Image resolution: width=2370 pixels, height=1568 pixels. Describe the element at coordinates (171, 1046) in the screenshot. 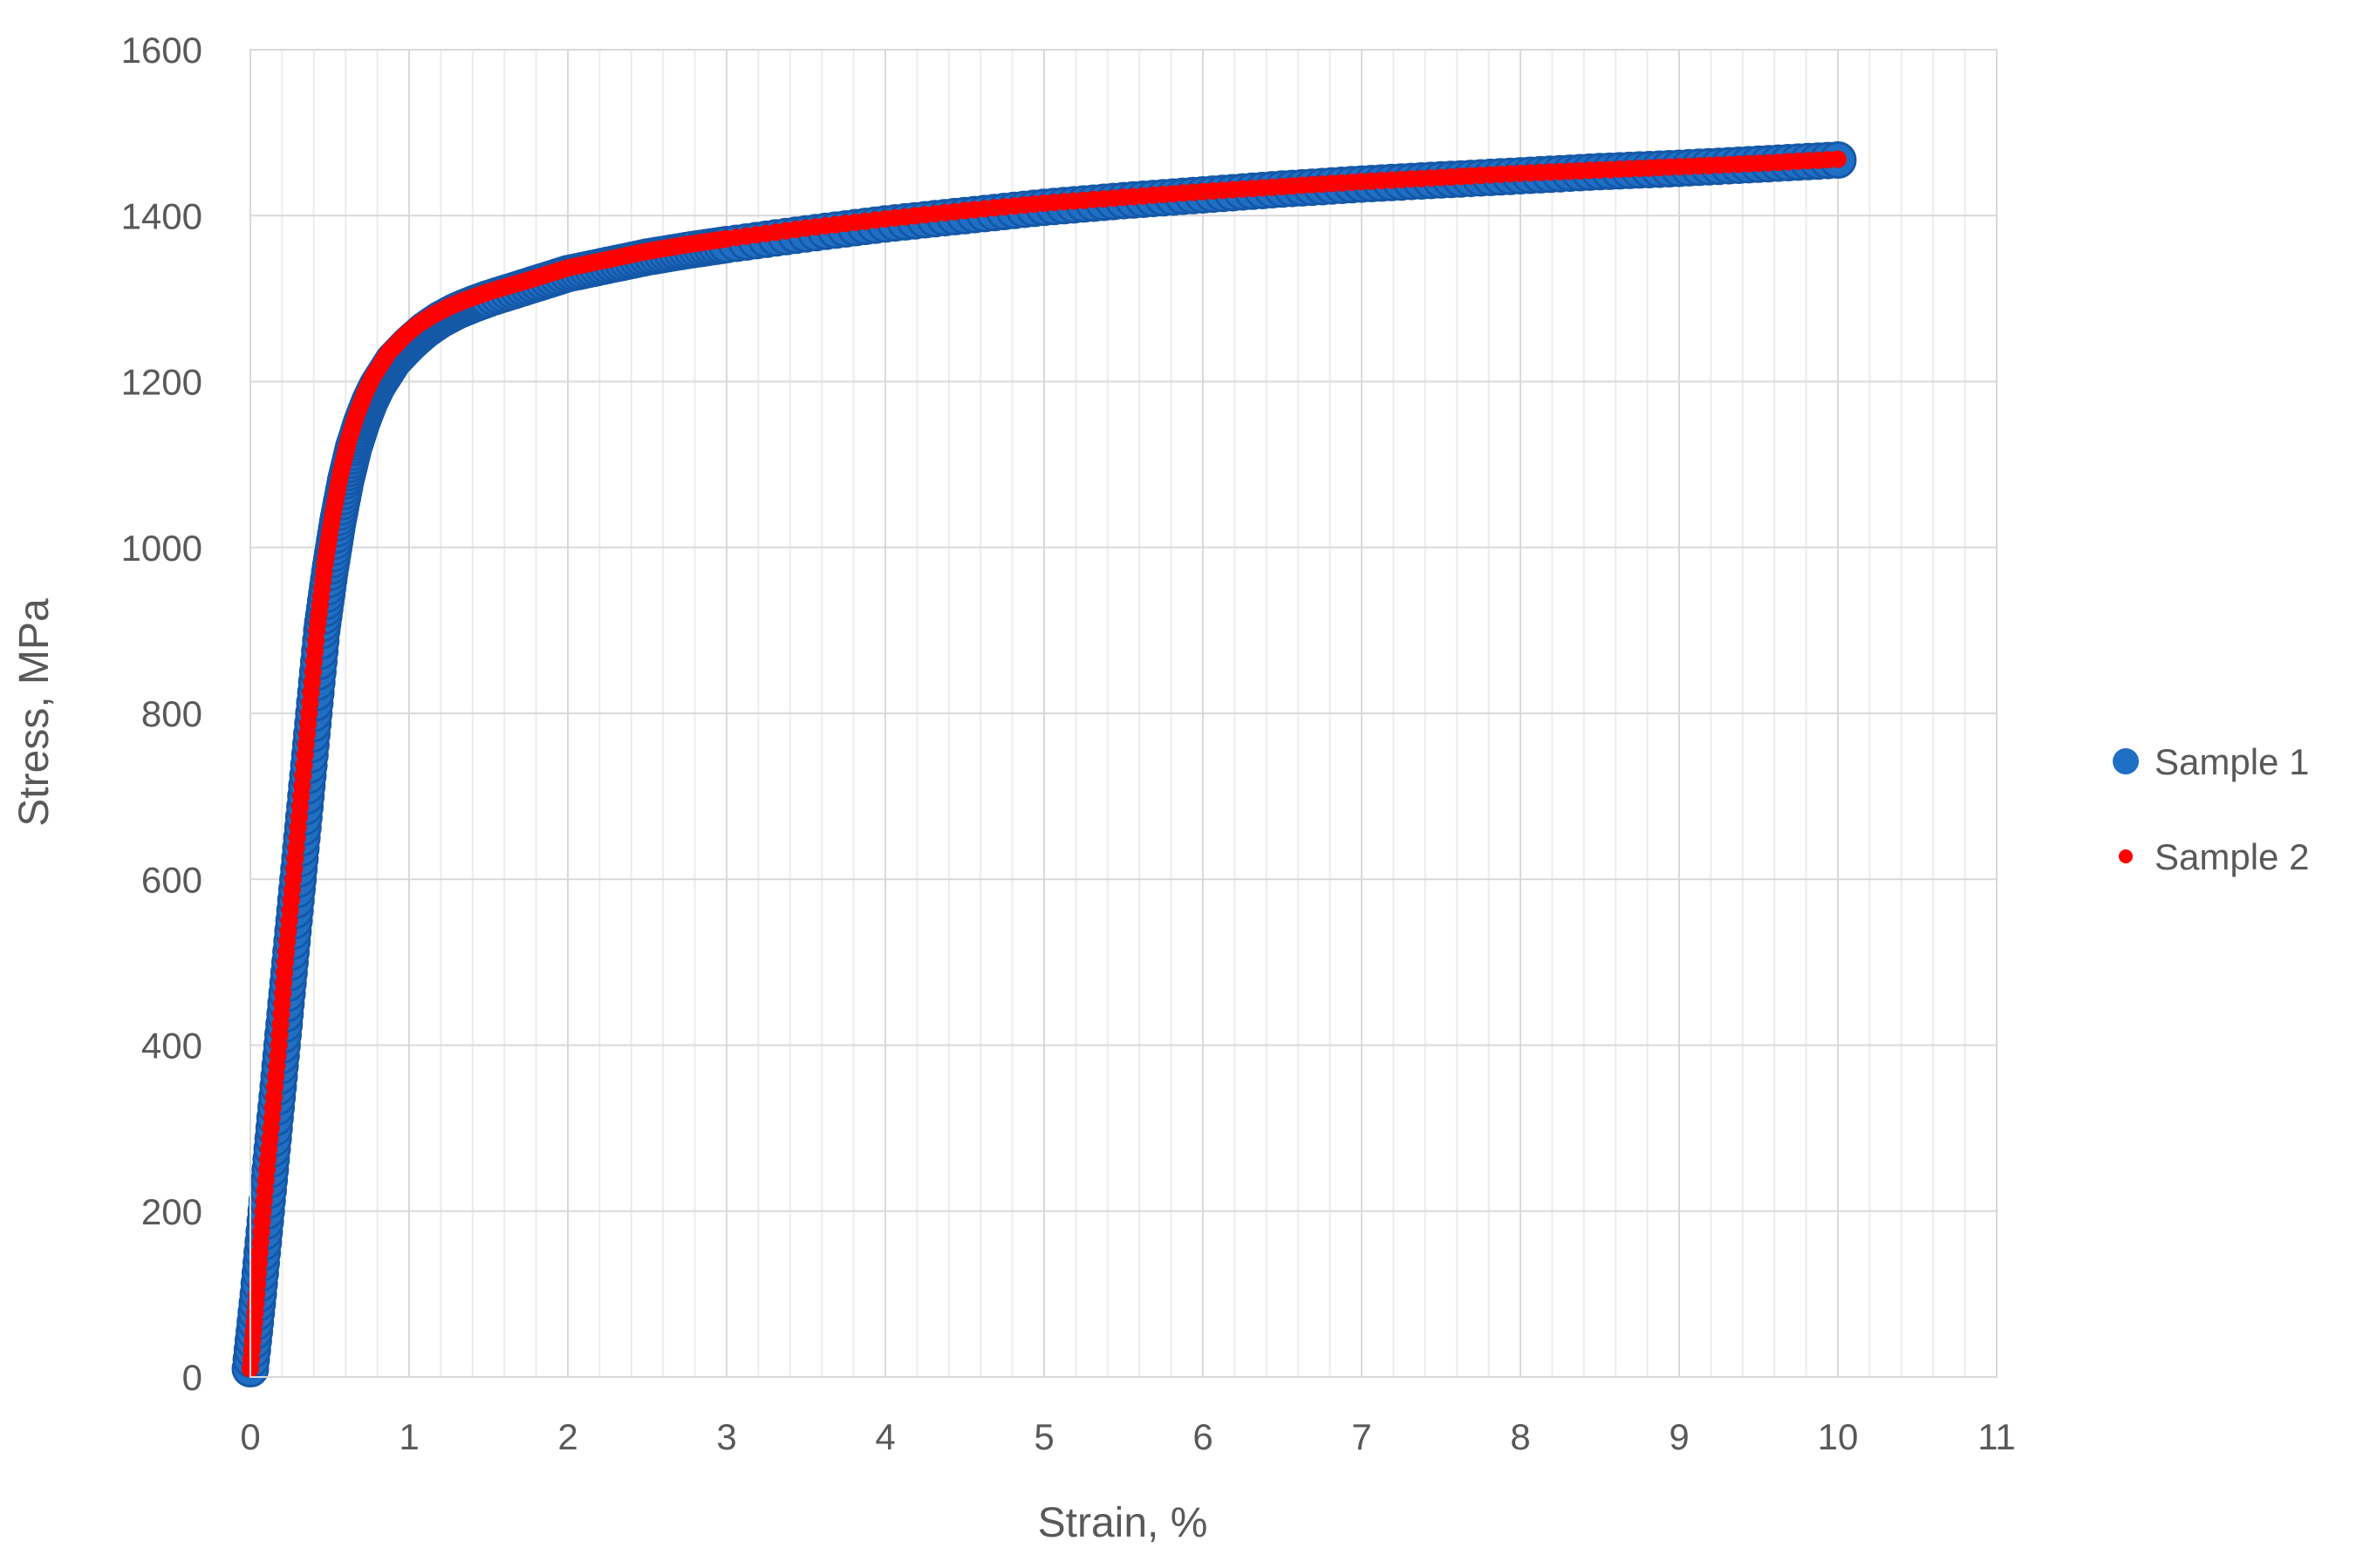

I see `y-tick-label: 400` at that location.